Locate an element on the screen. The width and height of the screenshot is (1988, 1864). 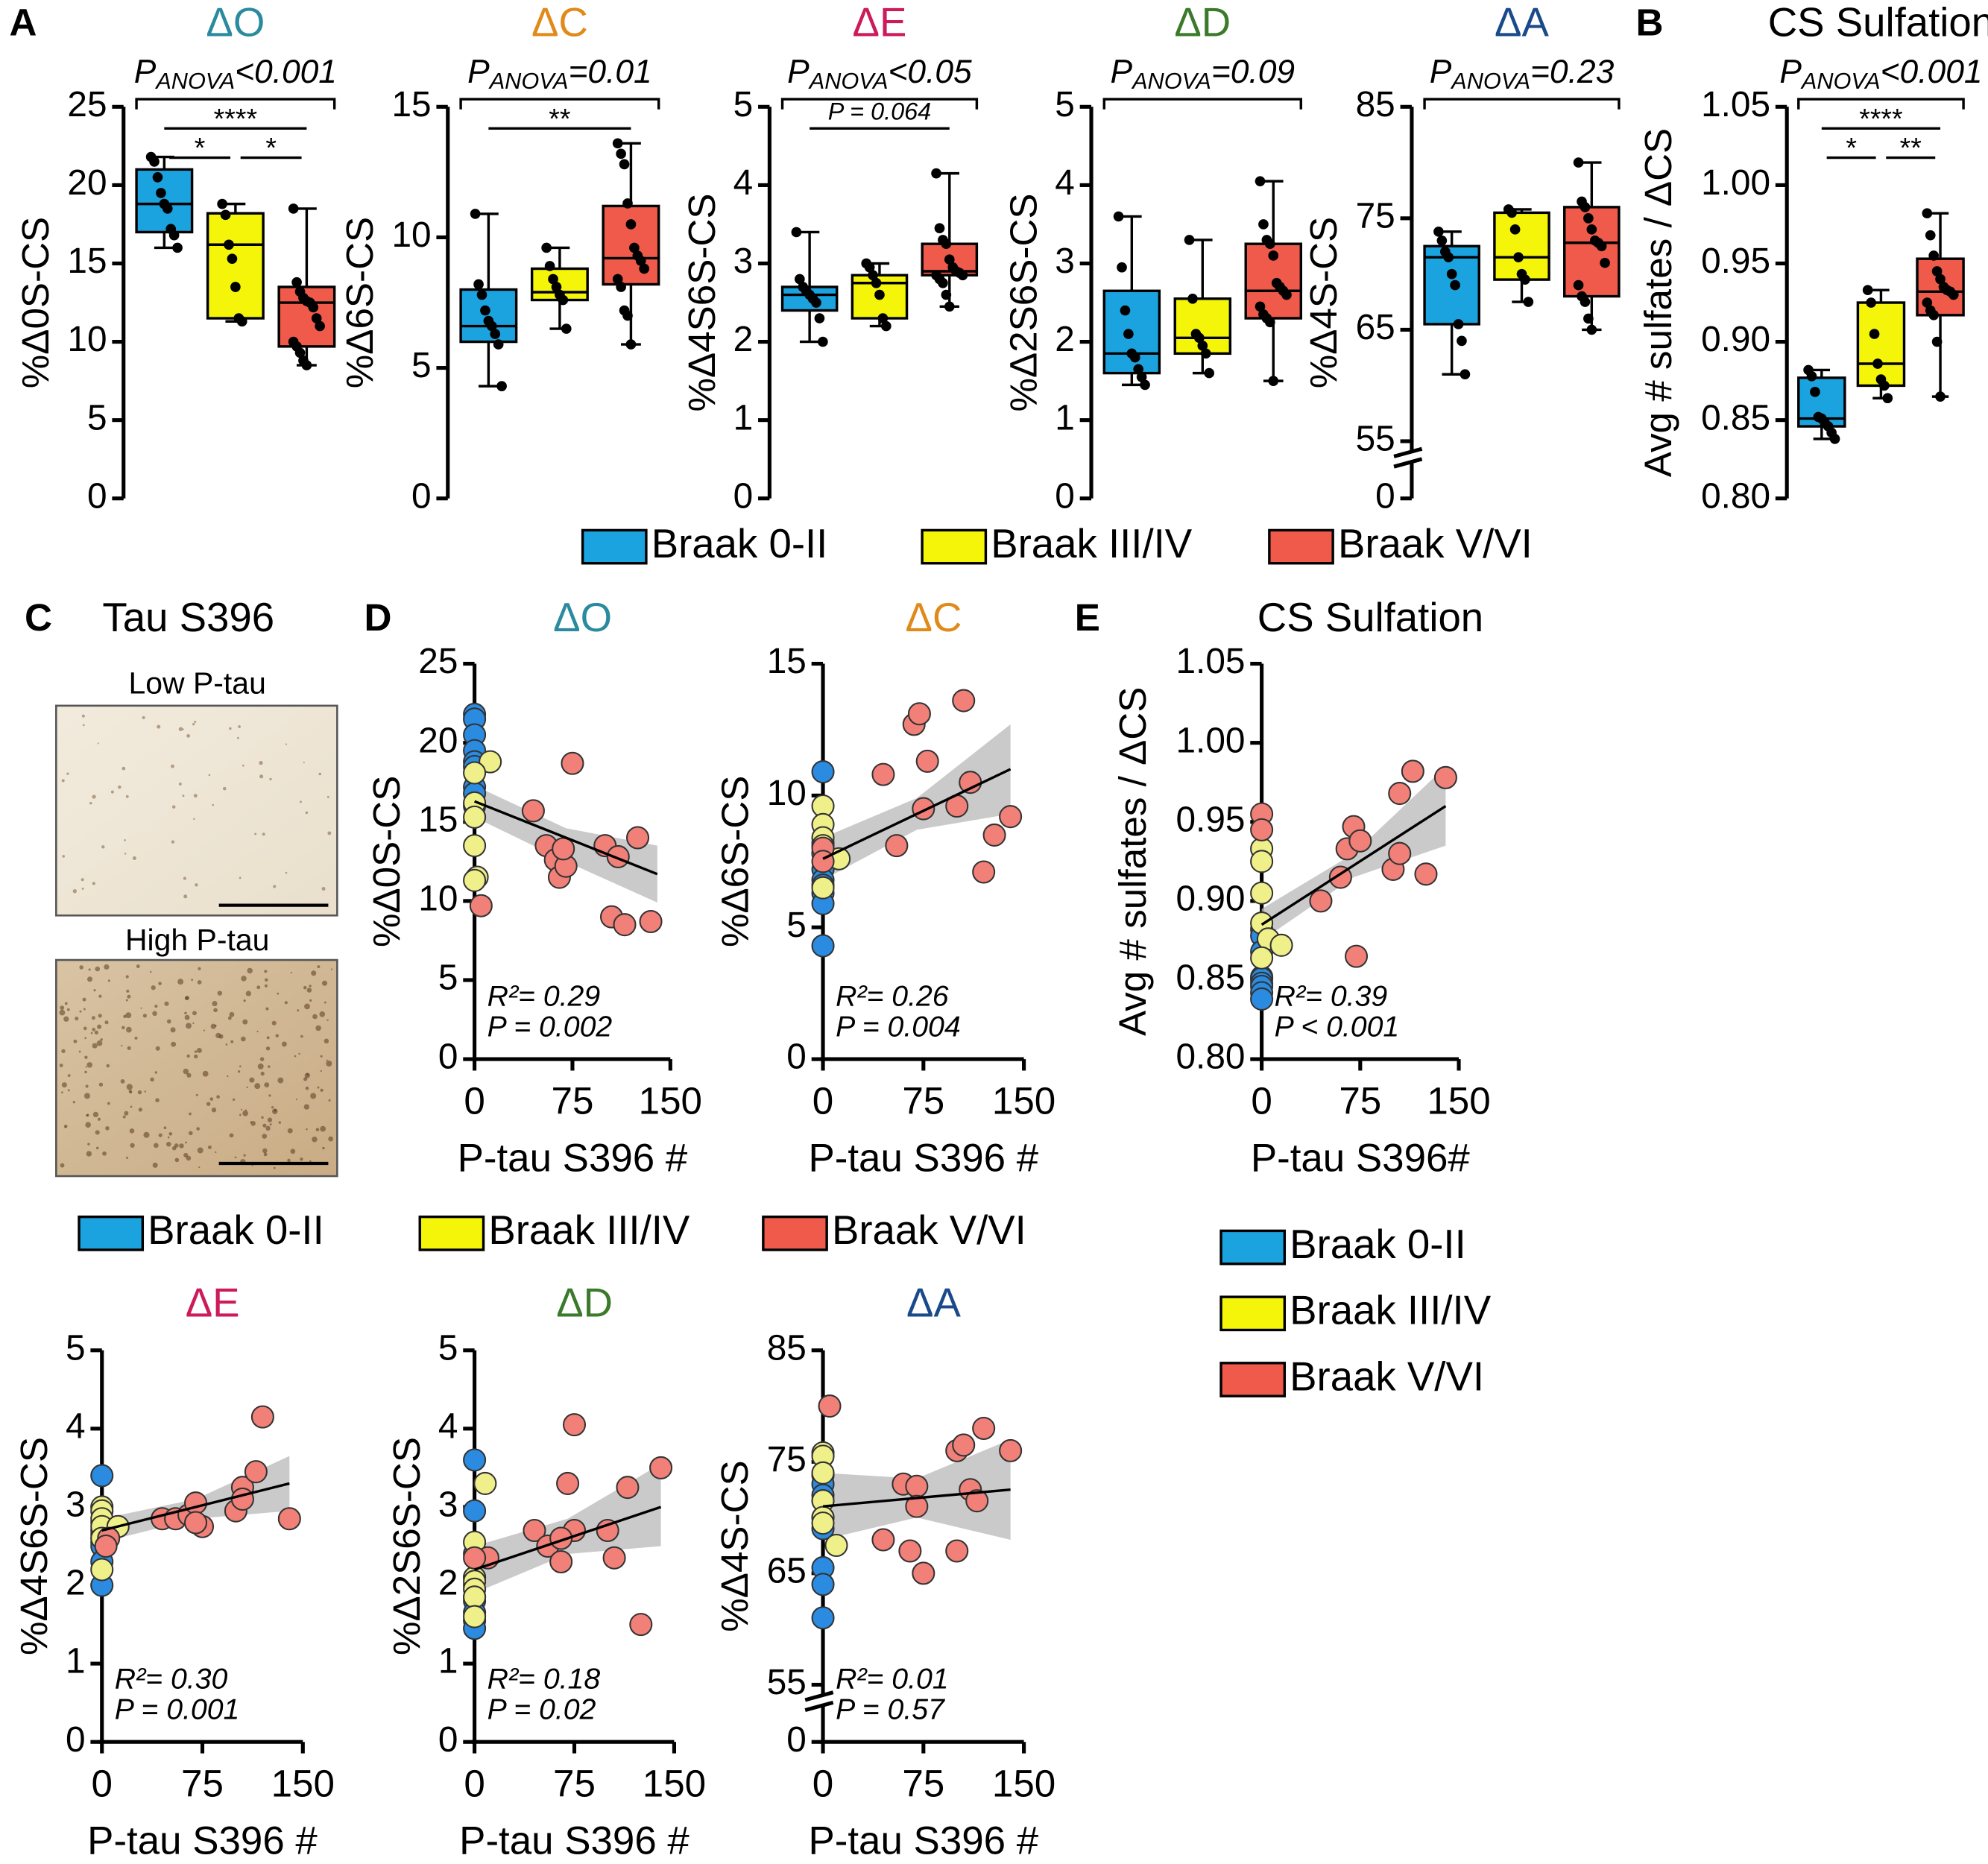
y-tick-label: 2 is located at coordinates (744, 340).